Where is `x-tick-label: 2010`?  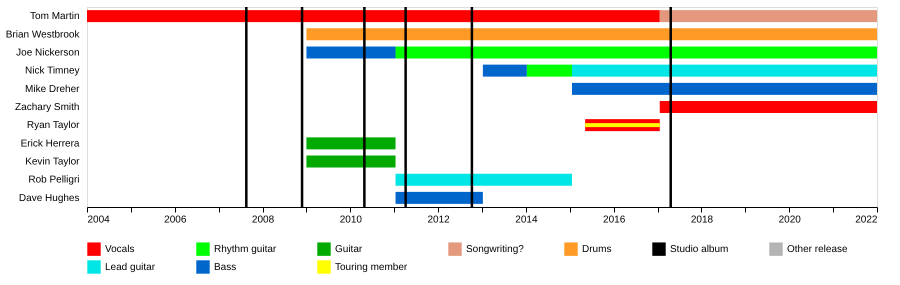 x-tick-label: 2010 is located at coordinates (351, 220).